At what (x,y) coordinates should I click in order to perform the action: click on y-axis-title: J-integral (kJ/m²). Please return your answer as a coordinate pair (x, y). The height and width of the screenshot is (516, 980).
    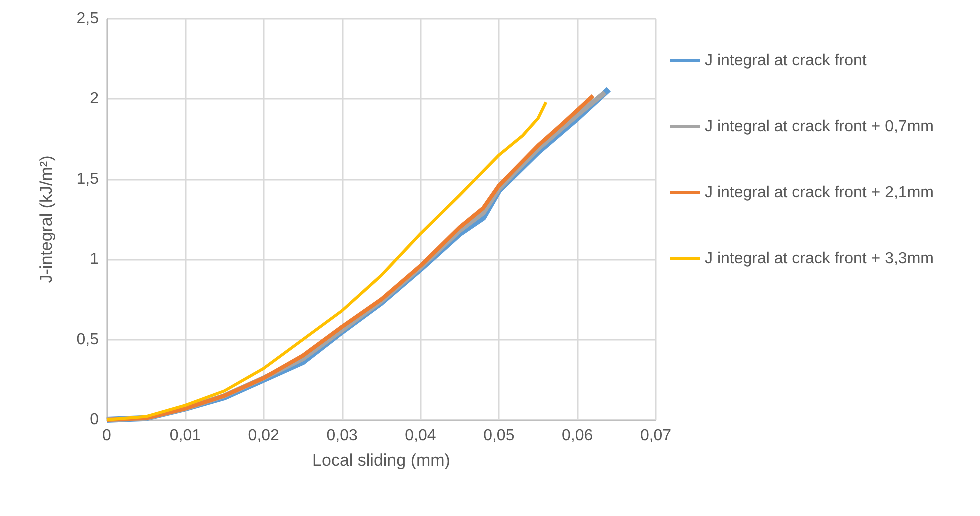
    Looking at the image, I should click on (46, 220).